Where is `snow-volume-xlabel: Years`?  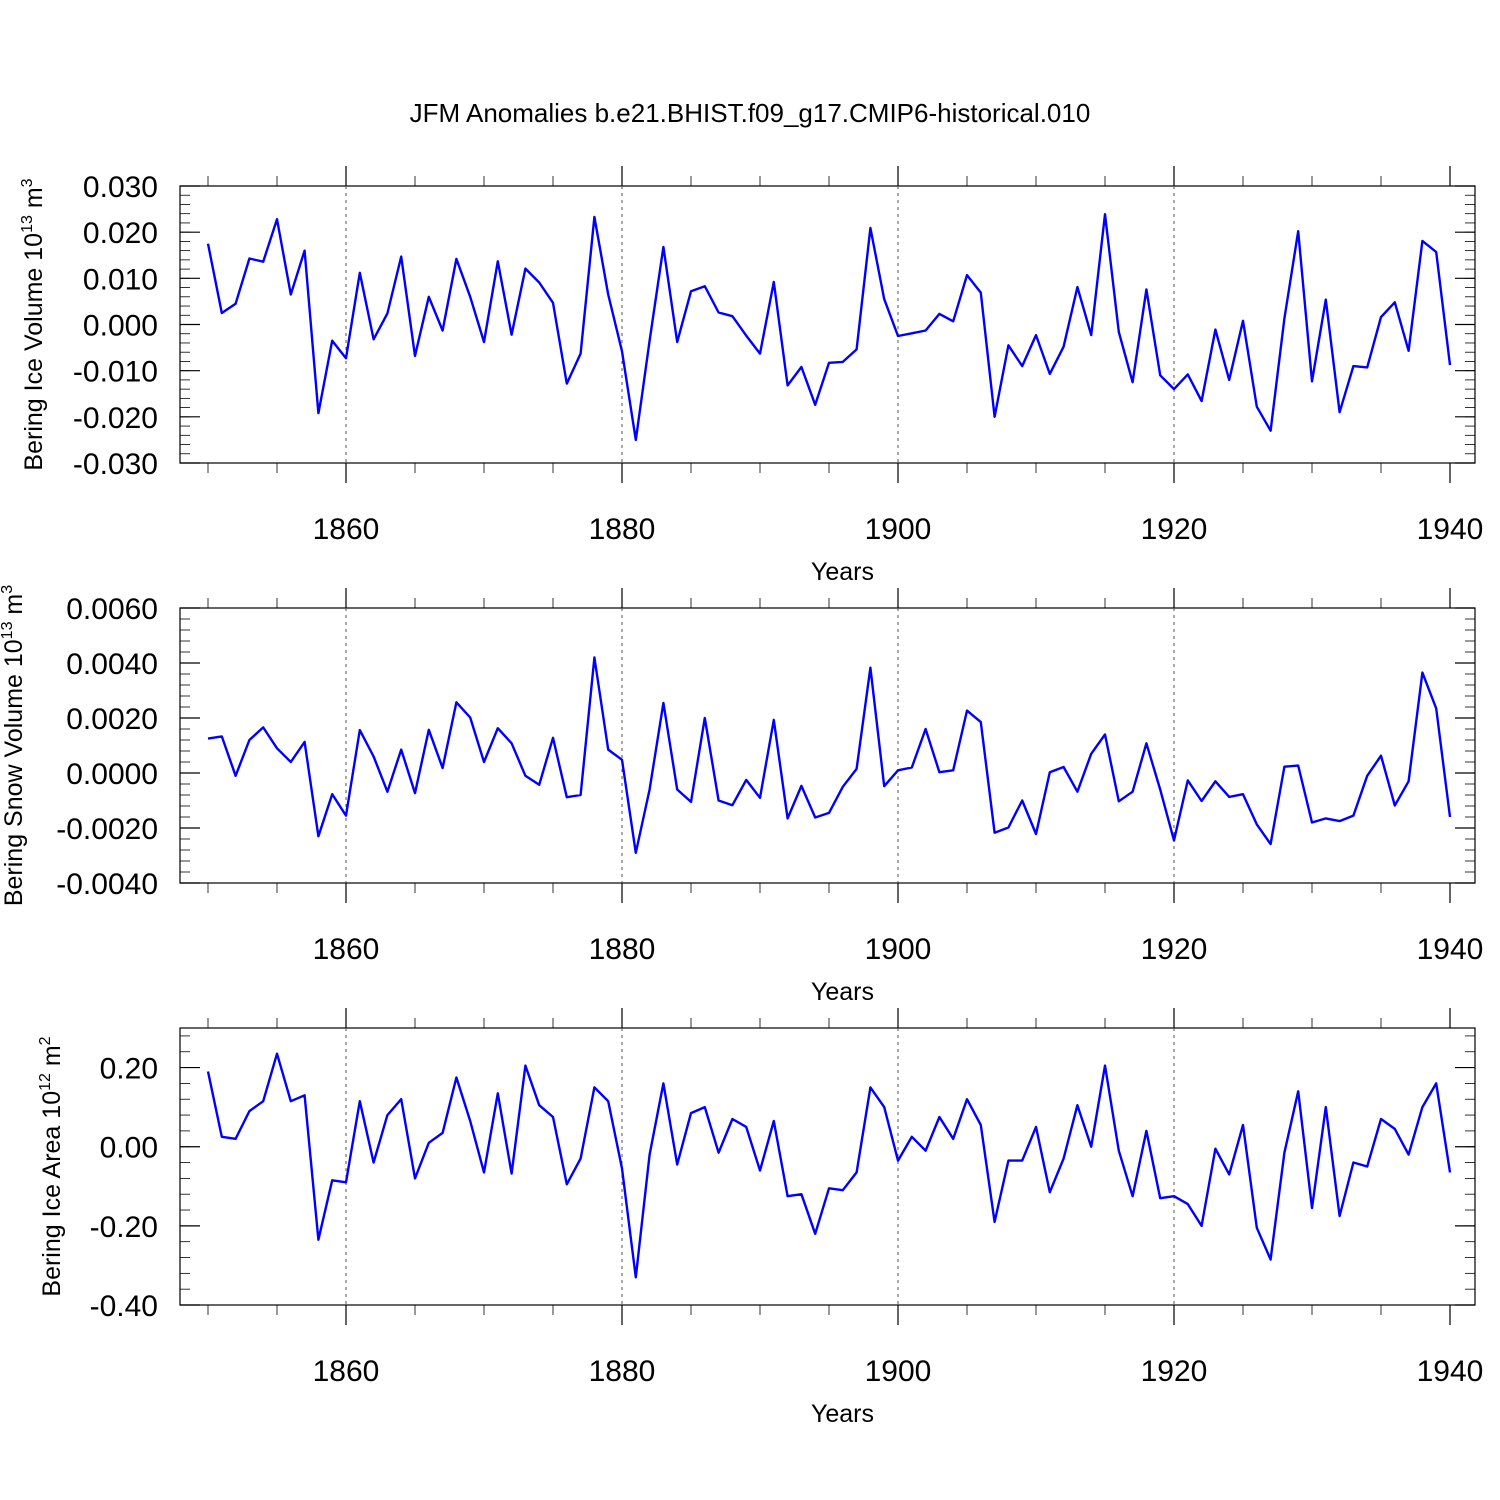 snow-volume-xlabel: Years is located at coordinates (842, 992).